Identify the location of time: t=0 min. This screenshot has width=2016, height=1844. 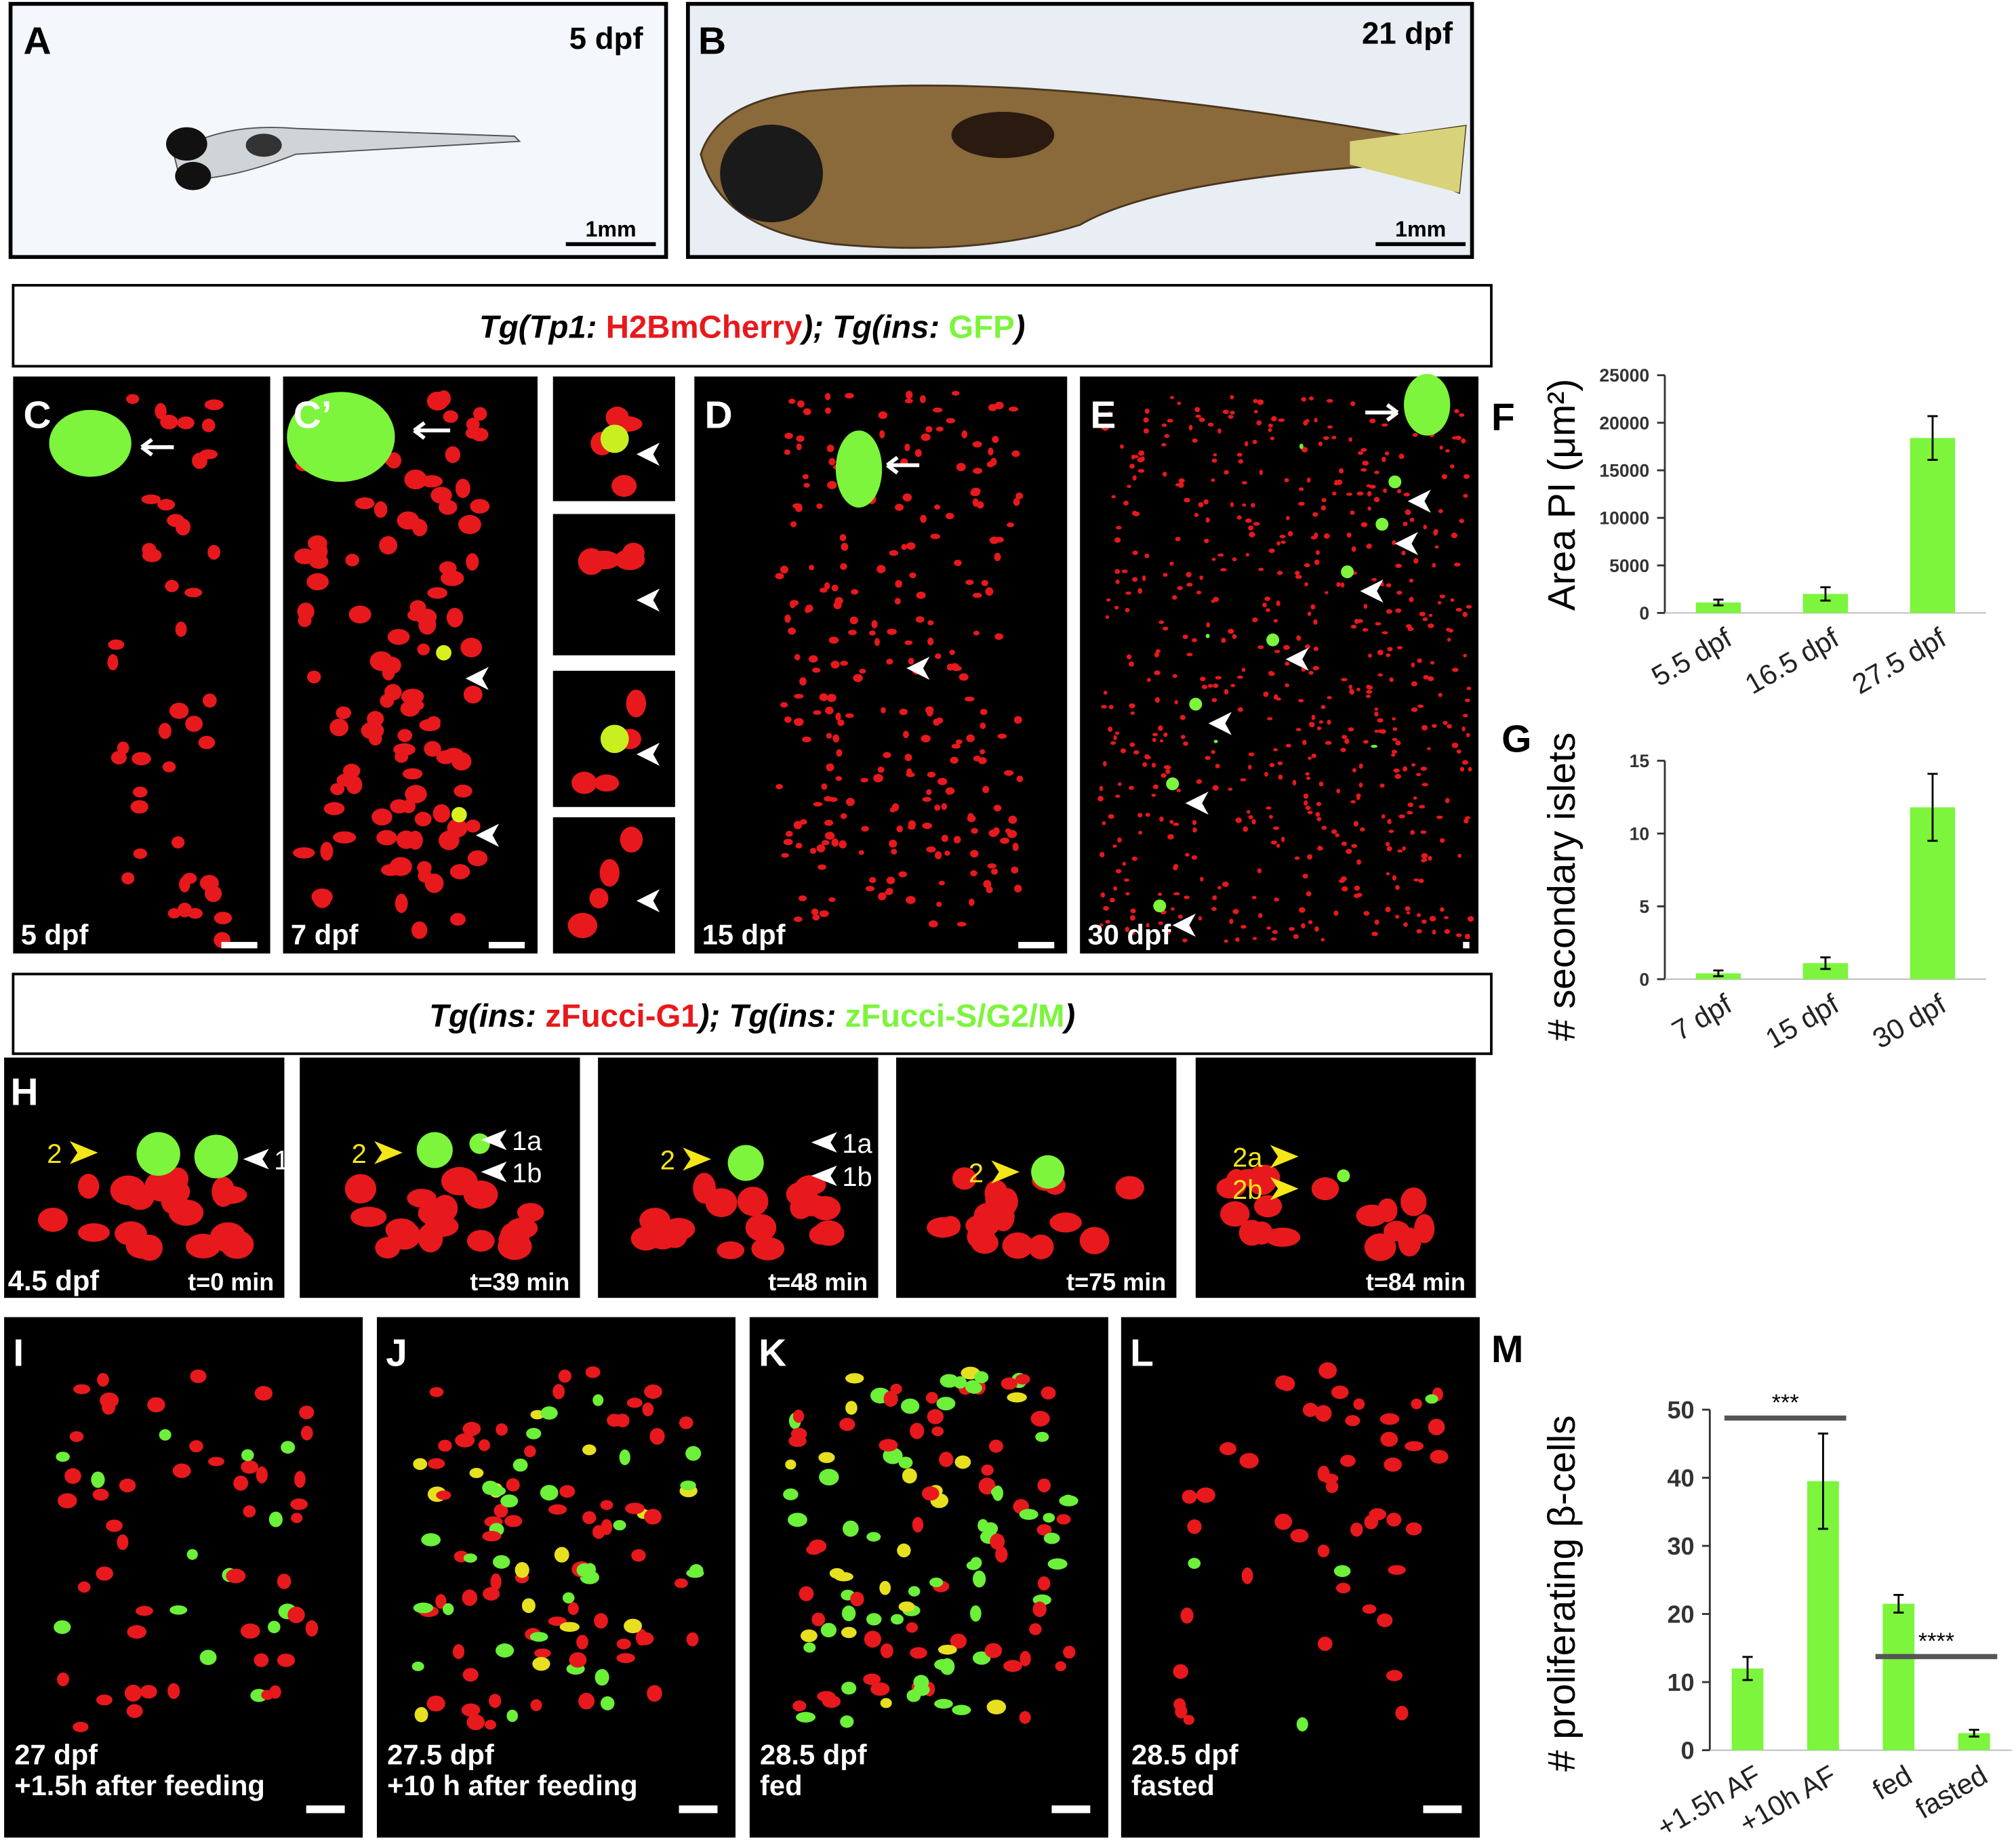
(231, 1282).